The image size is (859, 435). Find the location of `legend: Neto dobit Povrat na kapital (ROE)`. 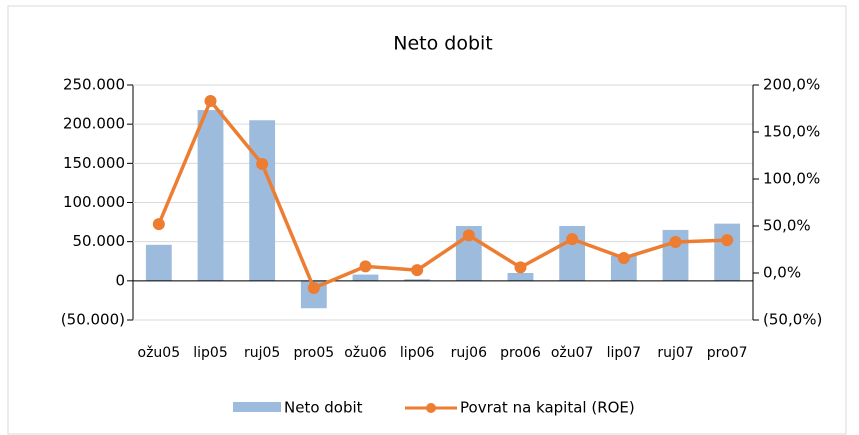

legend: Neto dobit Povrat na kapital (ROE) is located at coordinates (434, 408).